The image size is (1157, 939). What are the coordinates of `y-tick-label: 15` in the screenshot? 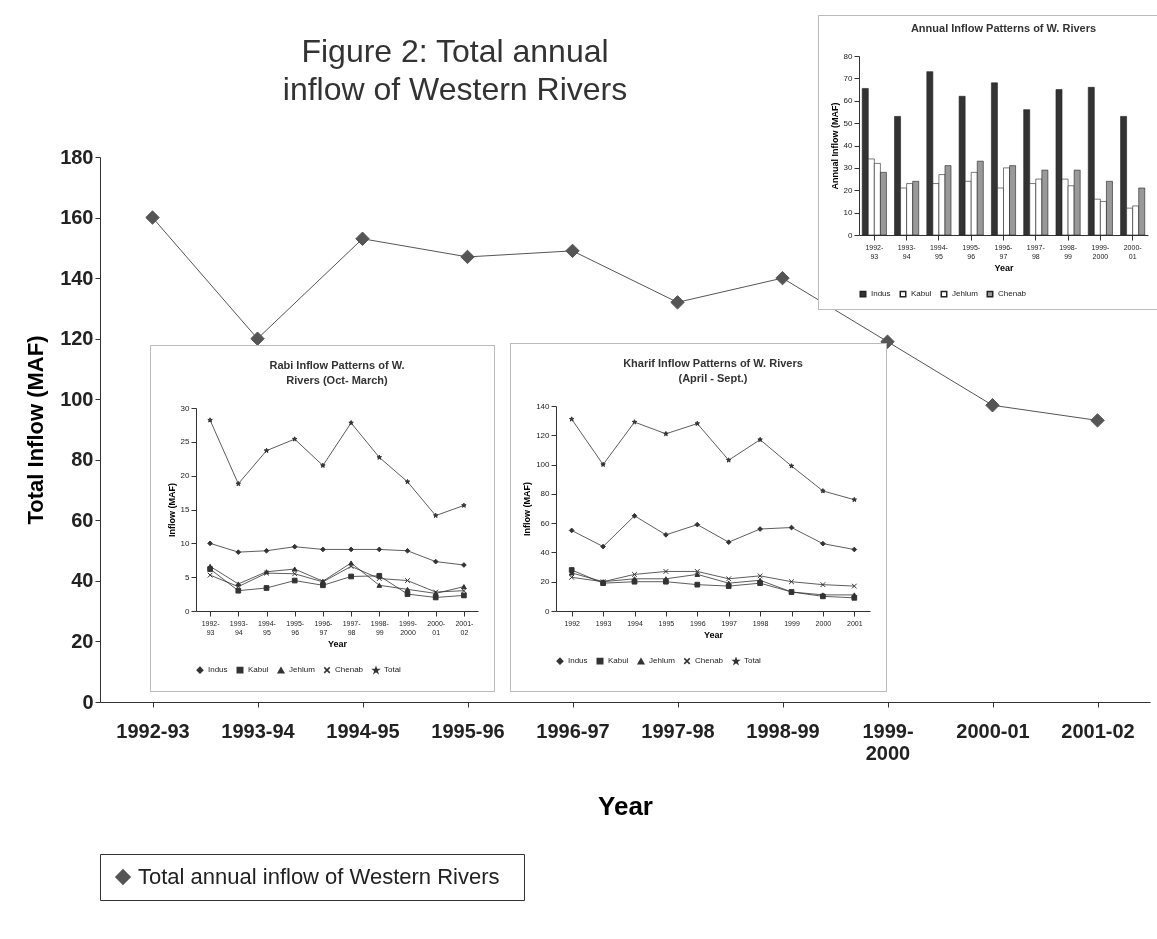 It's located at (185, 509).